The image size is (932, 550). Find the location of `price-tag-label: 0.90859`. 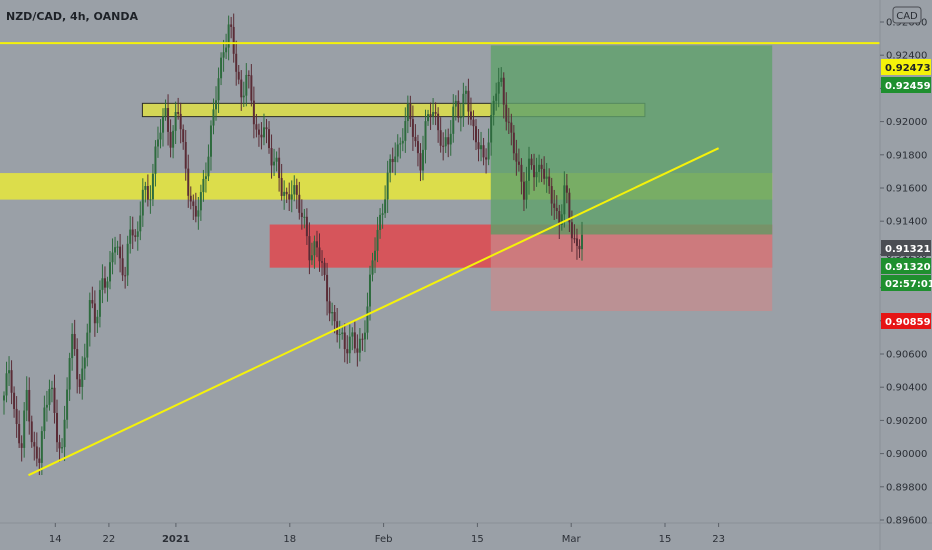

price-tag-label: 0.90859 is located at coordinates (908, 322).